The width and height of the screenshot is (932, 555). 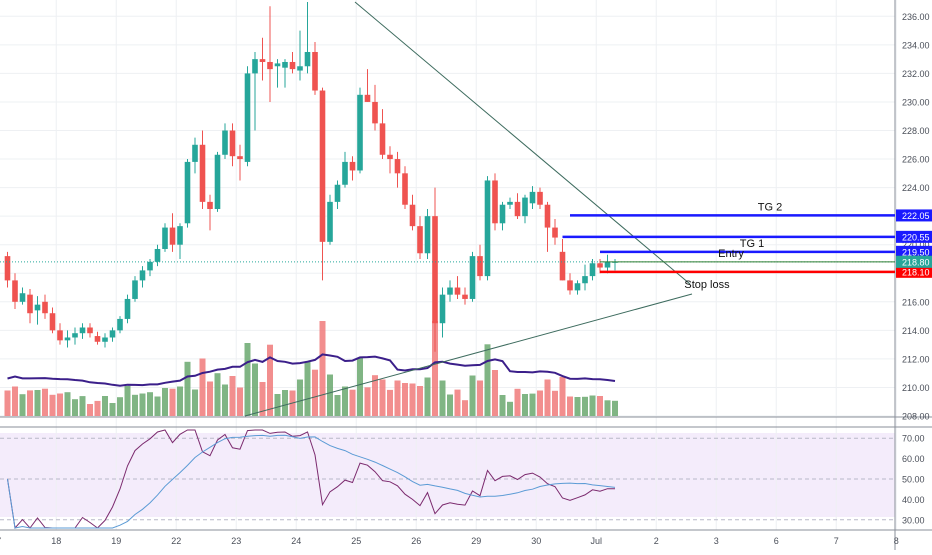 What do you see at coordinates (916, 252) in the screenshot?
I see `price-tag-label: 219.50` at bounding box center [916, 252].